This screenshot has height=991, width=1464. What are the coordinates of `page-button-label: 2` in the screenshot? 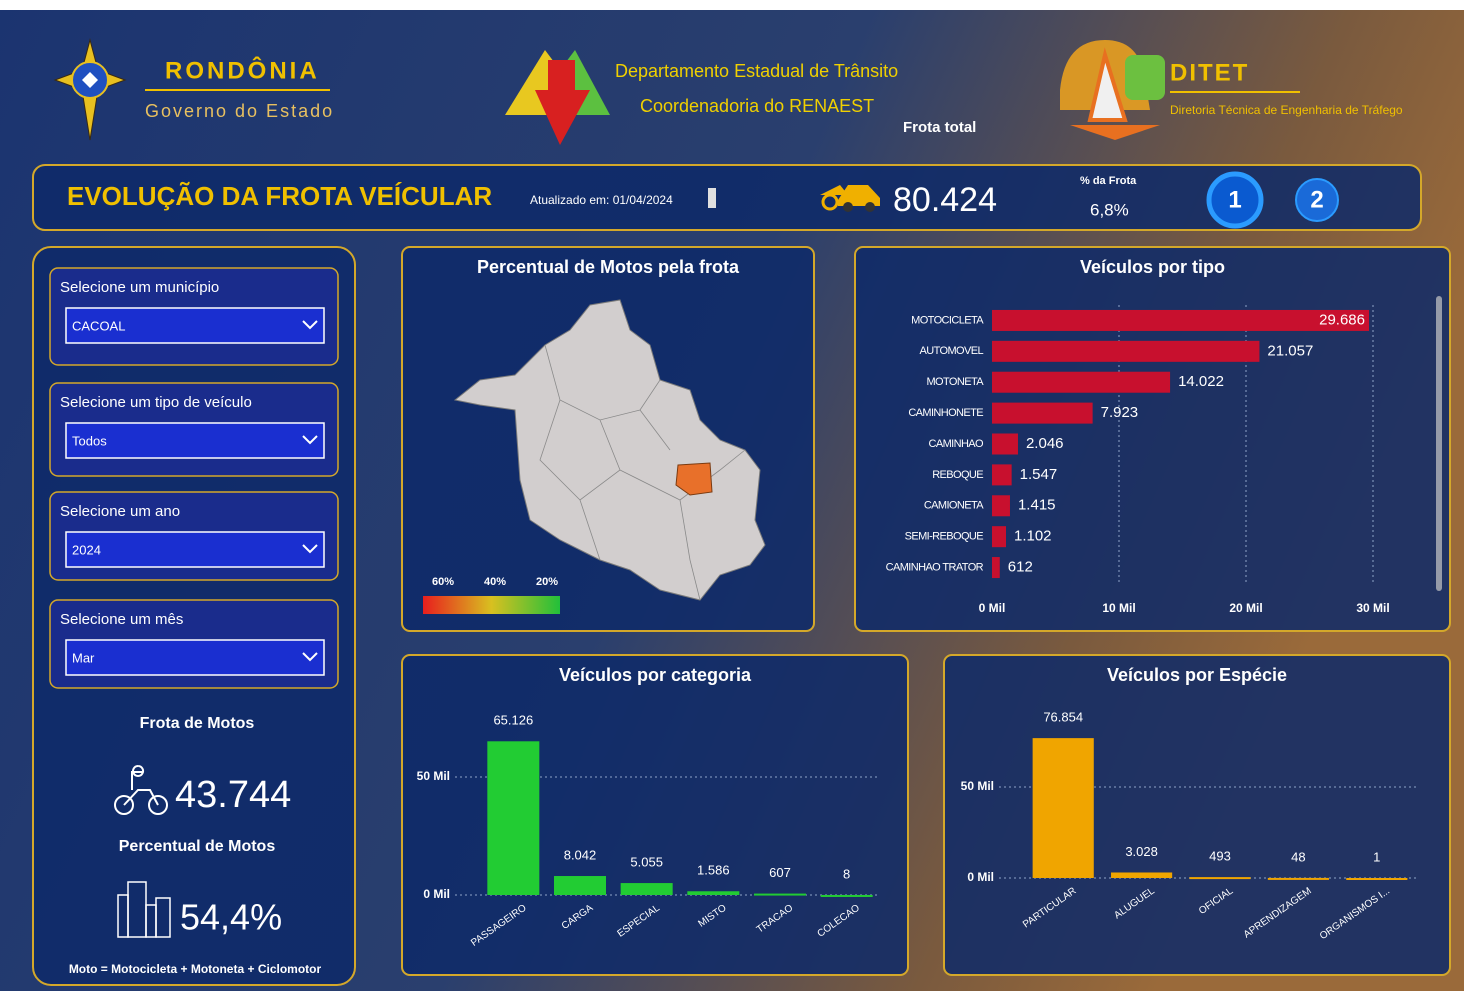 It's located at (1316, 199).